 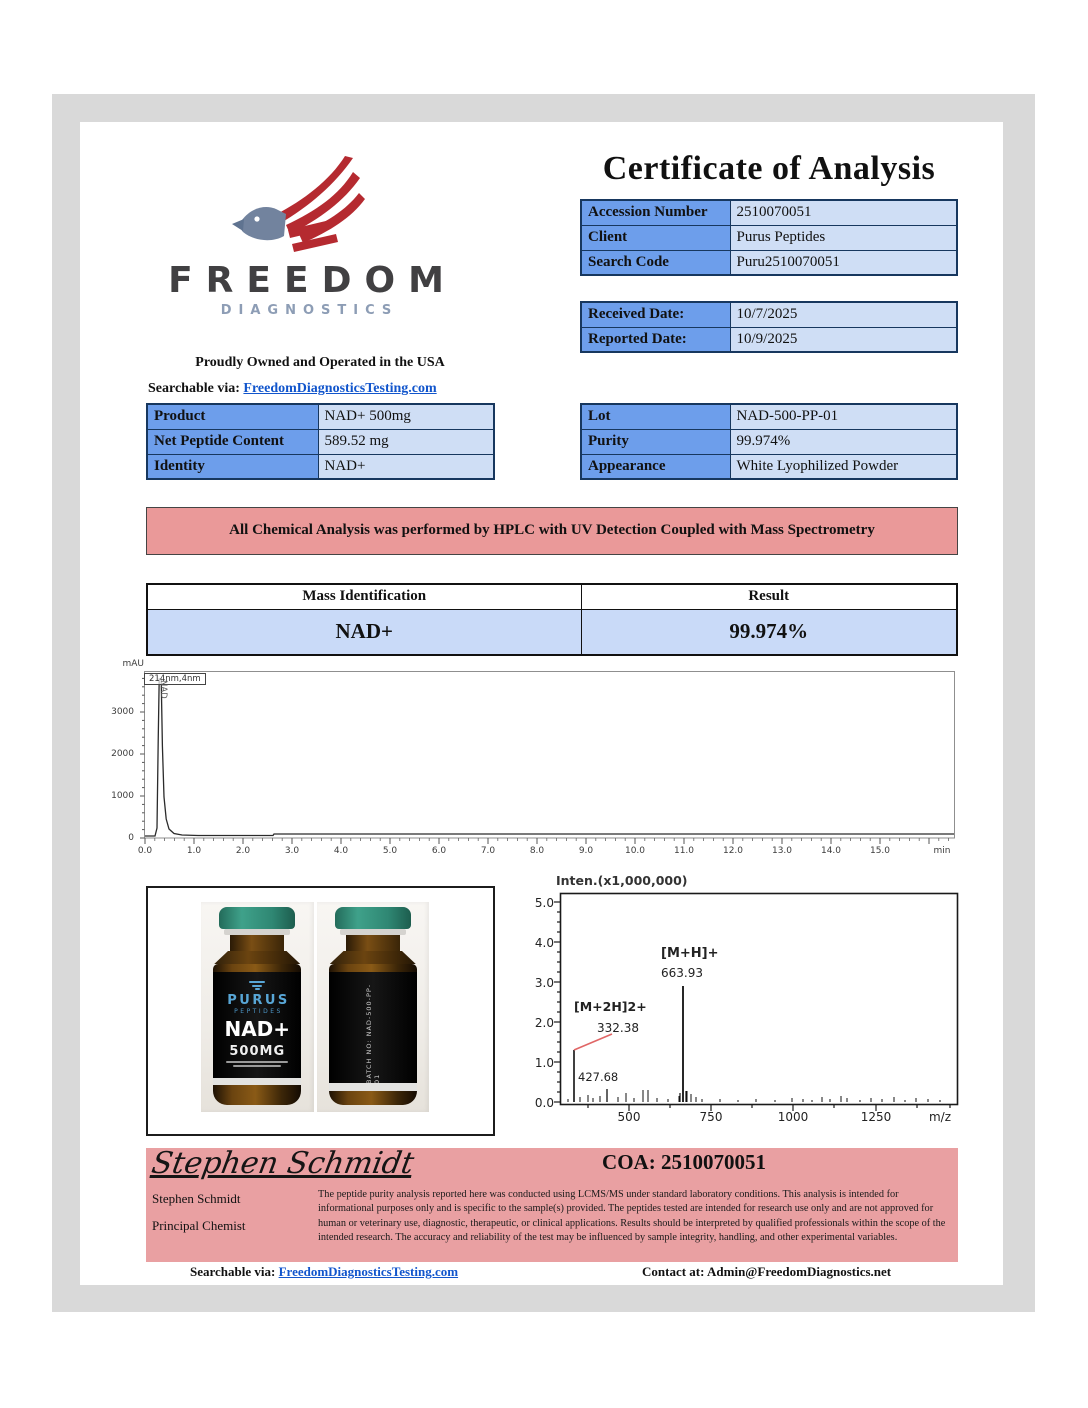 What do you see at coordinates (544, 1023) in the screenshot?
I see `ms-ytick: 2.0` at bounding box center [544, 1023].